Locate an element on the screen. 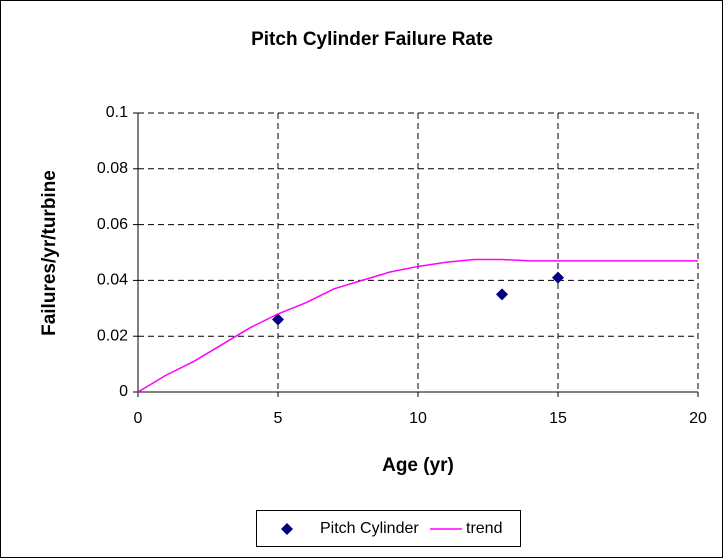 The image size is (724, 559). chart-title: Pitch Cylinder Failure Rate is located at coordinates (372, 39).